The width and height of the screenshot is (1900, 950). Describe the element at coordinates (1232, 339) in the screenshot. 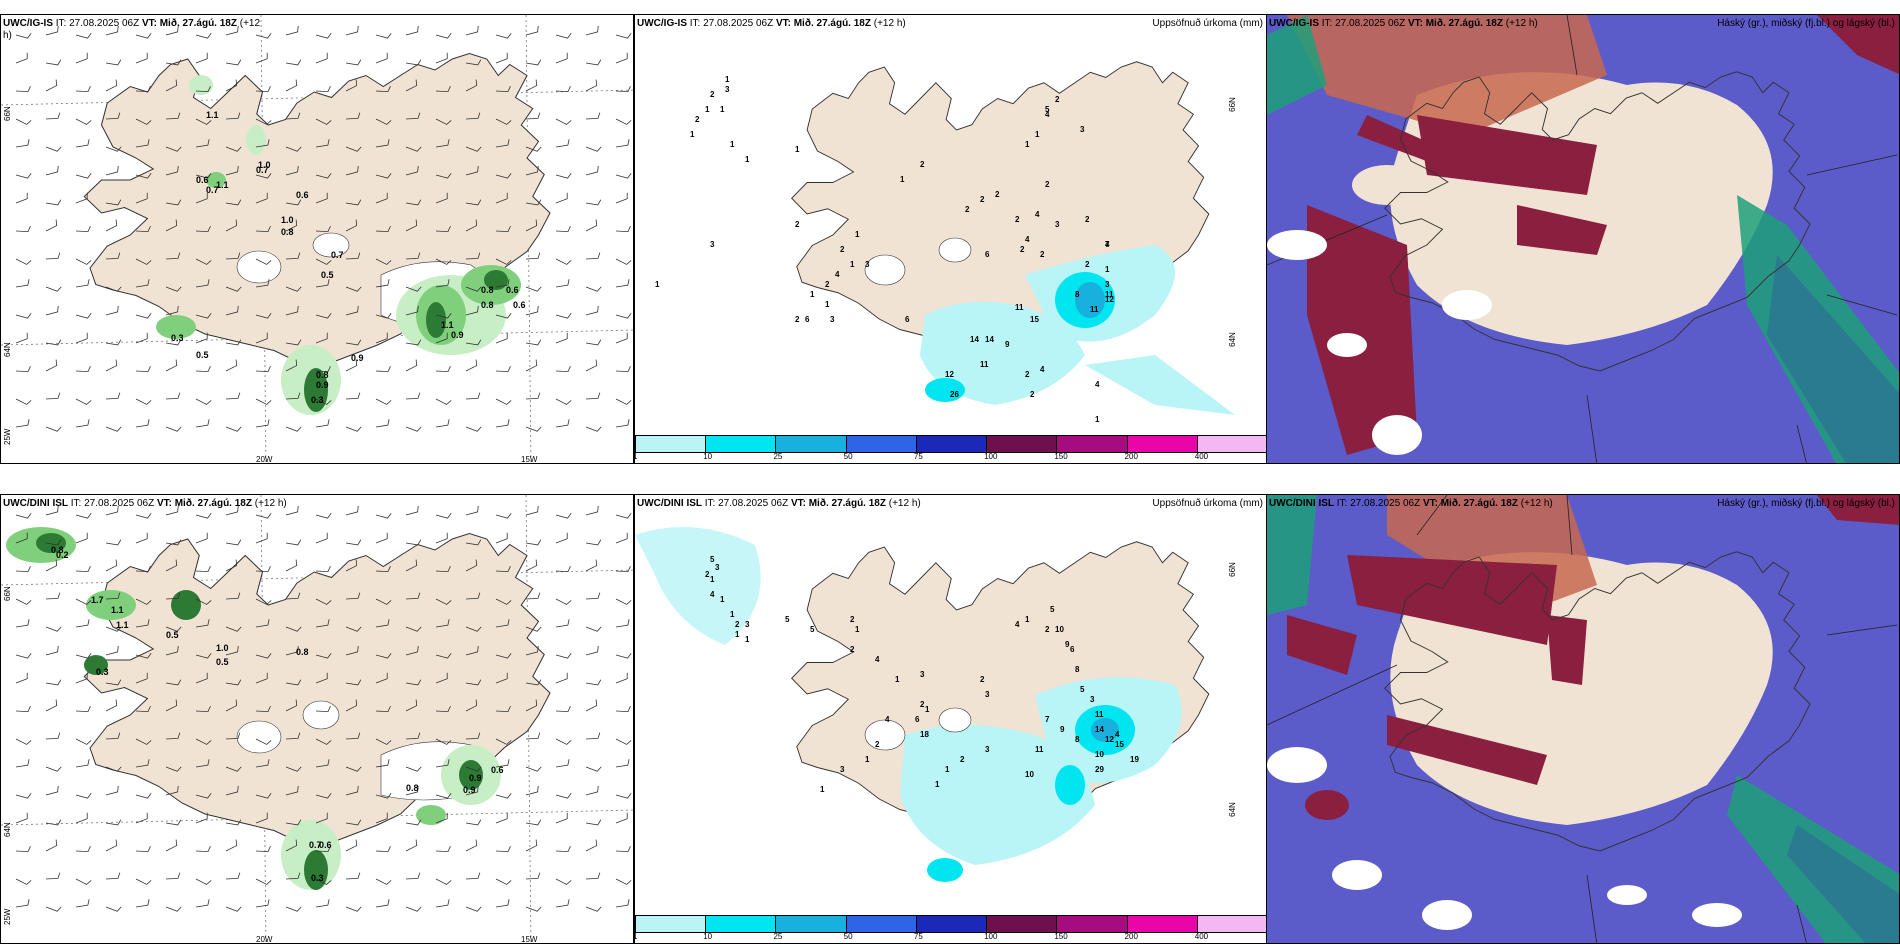

I see `lat-label: 64N` at that location.